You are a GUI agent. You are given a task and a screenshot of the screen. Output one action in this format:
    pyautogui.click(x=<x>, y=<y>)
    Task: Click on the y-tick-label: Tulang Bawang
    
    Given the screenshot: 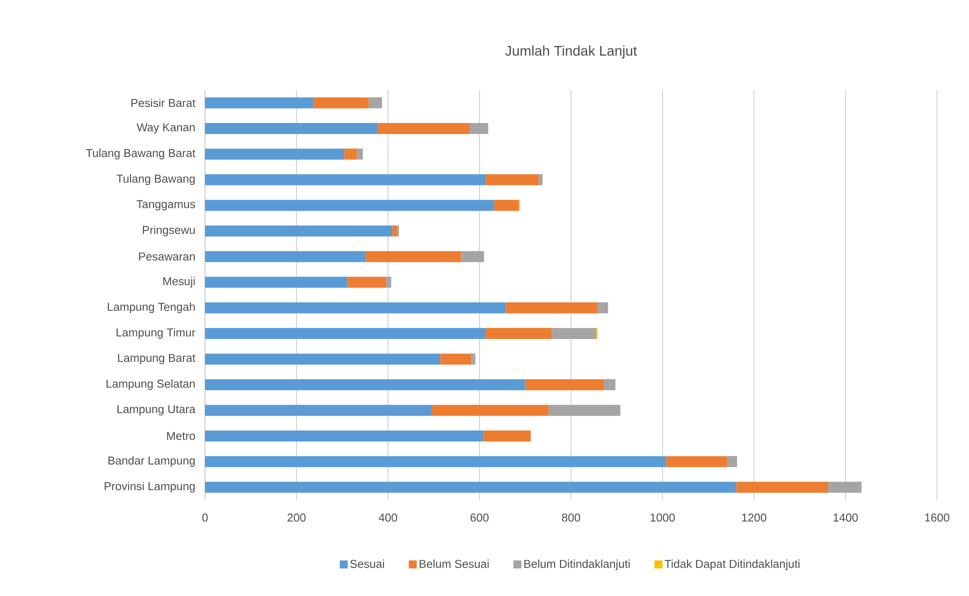 What is the action you would take?
    pyautogui.click(x=155, y=180)
    